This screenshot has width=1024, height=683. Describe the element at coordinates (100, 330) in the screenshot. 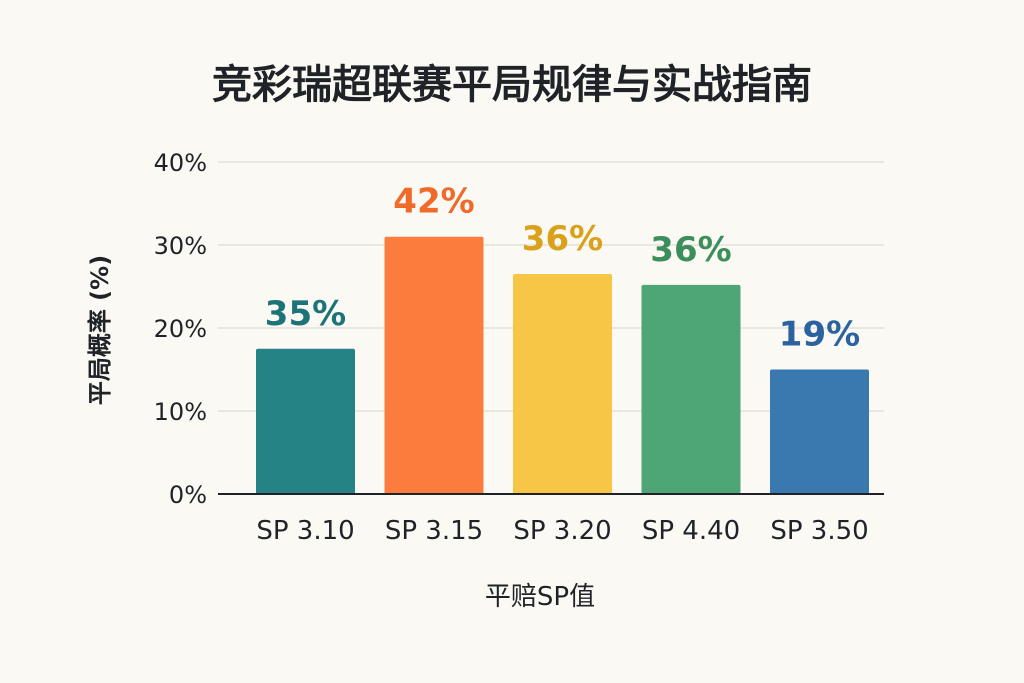

I see `y-axis-title: 平局概率 (%)` at that location.